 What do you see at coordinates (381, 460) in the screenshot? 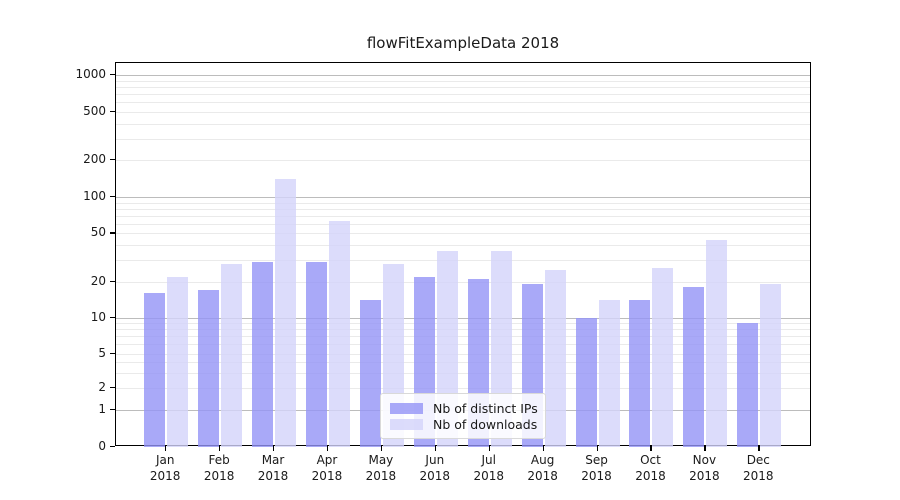
I see `x-tick-month-may: May` at bounding box center [381, 460].